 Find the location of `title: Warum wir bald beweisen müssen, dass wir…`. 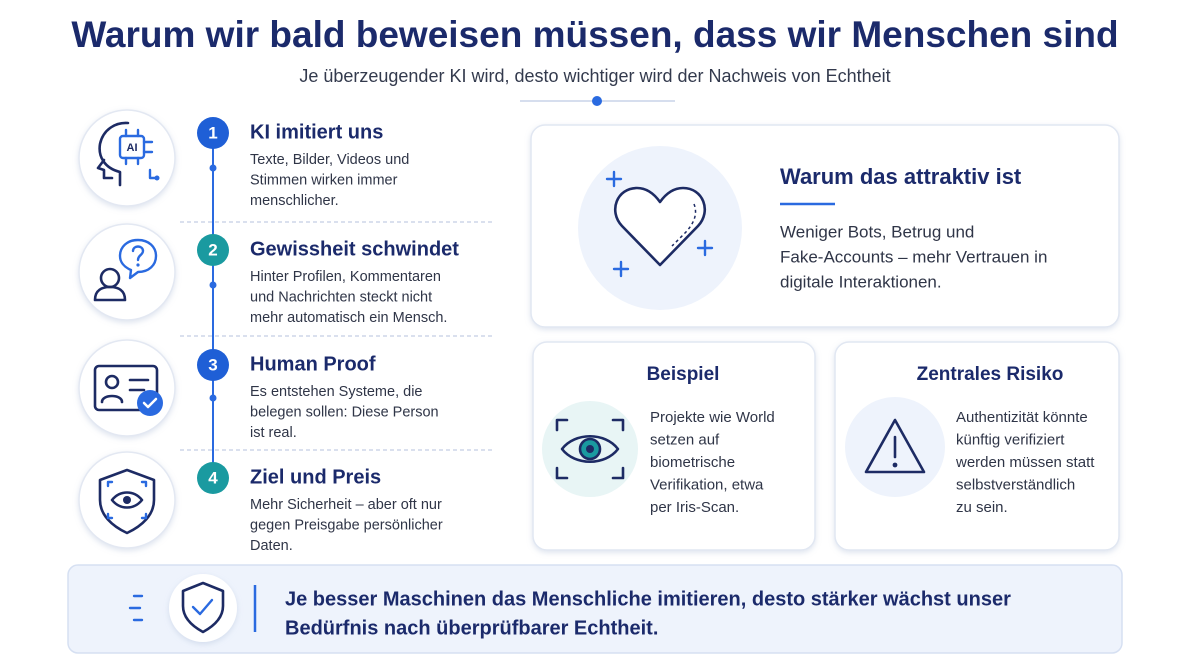

title: Warum wir bald beweisen müssen, dass wir… is located at coordinates (594, 34).